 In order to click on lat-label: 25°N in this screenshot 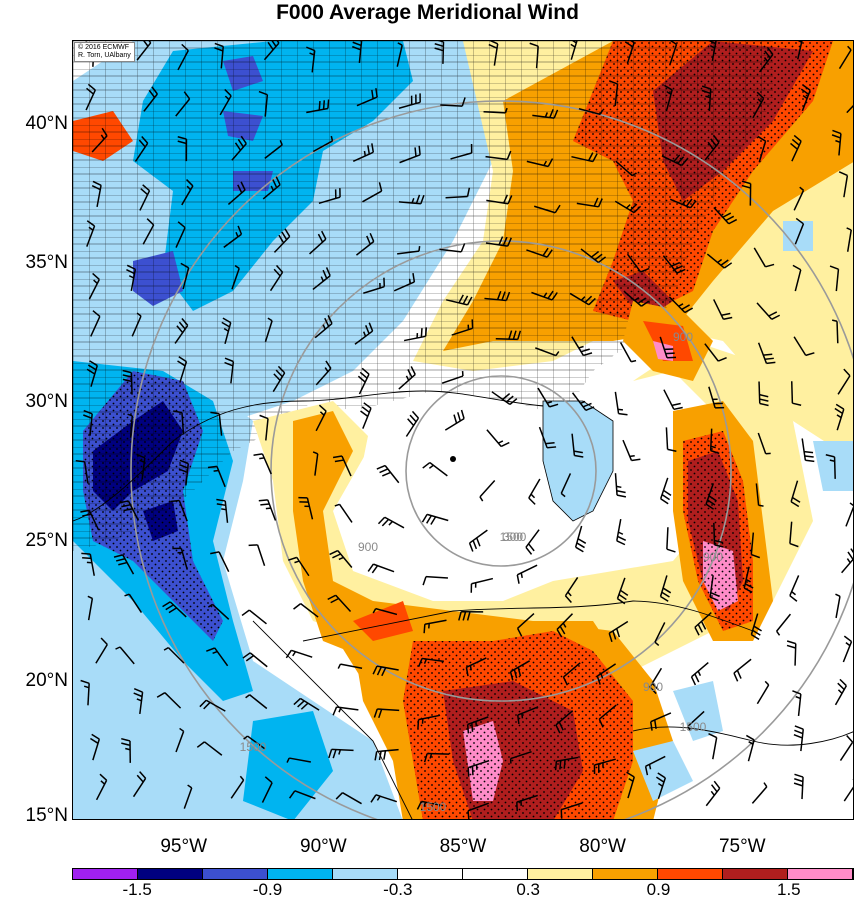, I will do `click(46, 541)`.